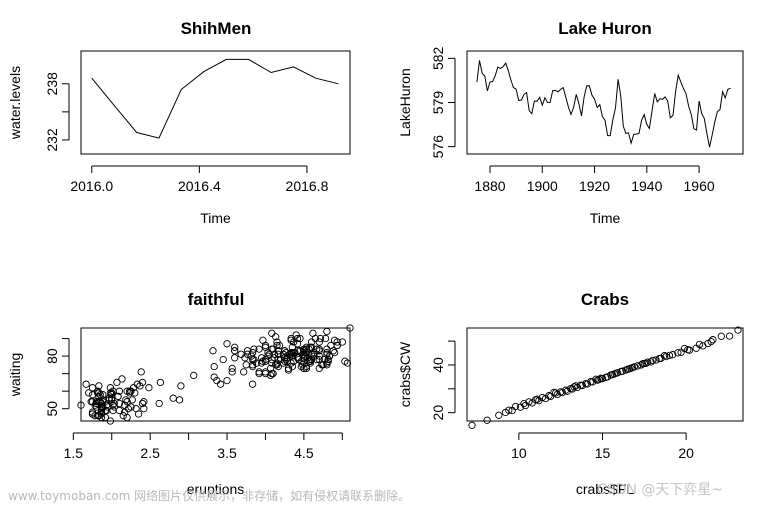 This screenshot has width=770, height=507. Describe the element at coordinates (603, 453) in the screenshot. I see `crabs-x-tick-label: 15` at that location.